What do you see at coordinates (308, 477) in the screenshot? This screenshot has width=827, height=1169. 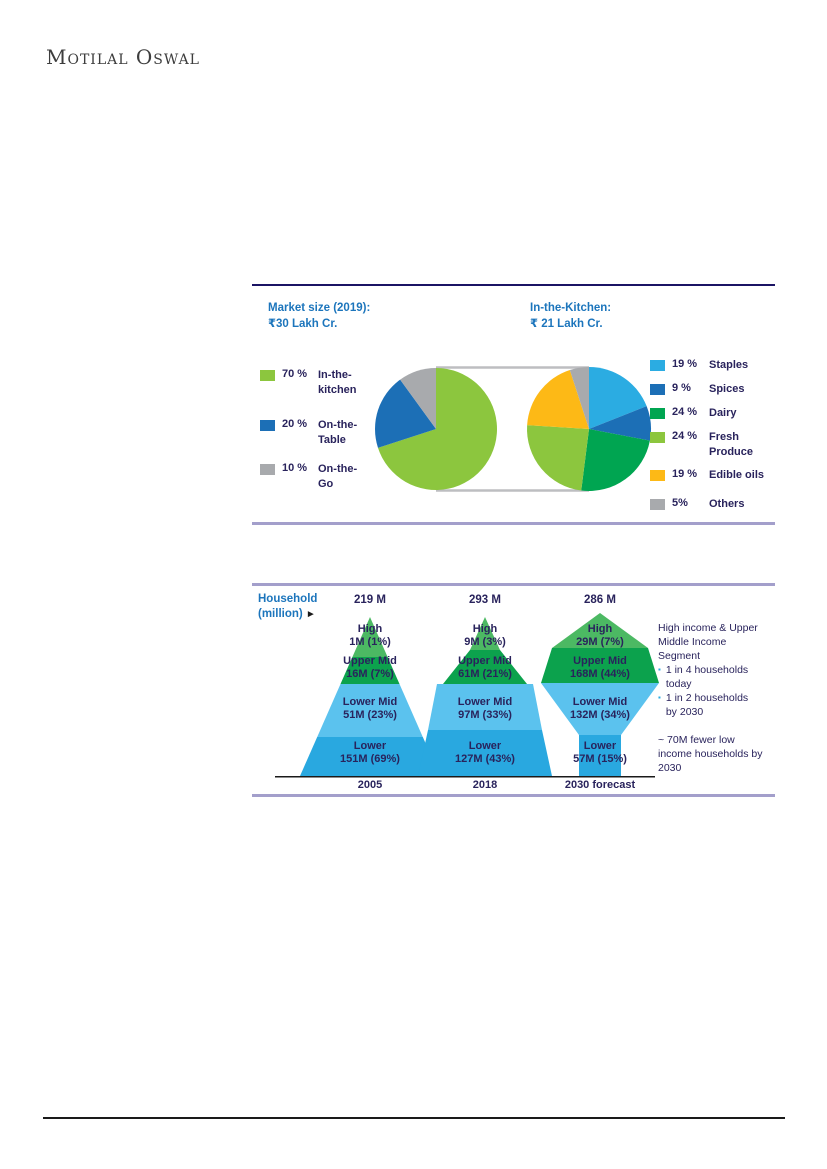 I see `legend-item-on-the-go: 10 % On-the- Go` at bounding box center [308, 477].